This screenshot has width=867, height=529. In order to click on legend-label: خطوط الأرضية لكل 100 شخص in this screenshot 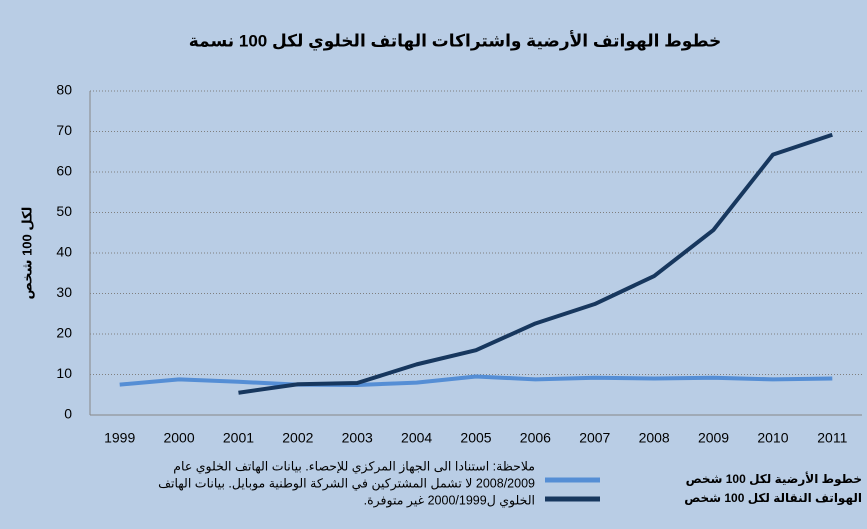, I will do `click(774, 479)`.